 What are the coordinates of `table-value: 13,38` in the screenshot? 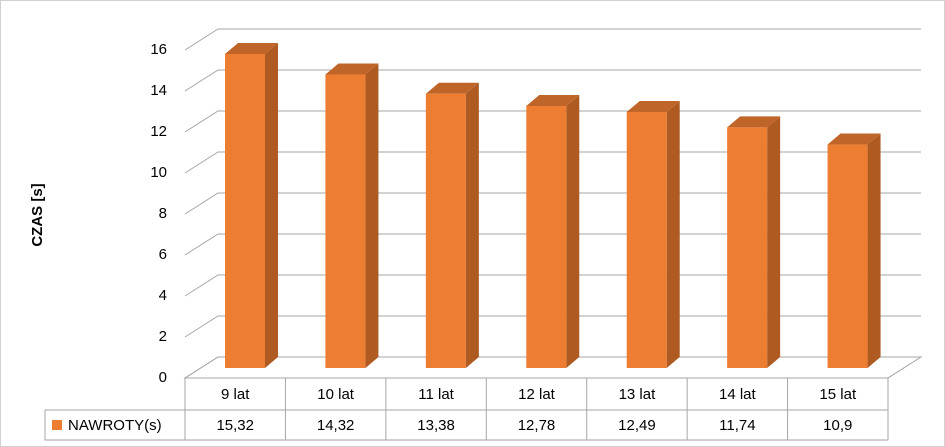 It's located at (436, 425).